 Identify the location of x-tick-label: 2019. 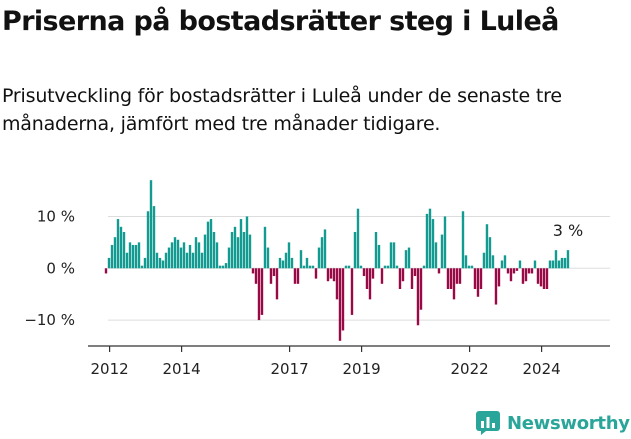
(362, 369).